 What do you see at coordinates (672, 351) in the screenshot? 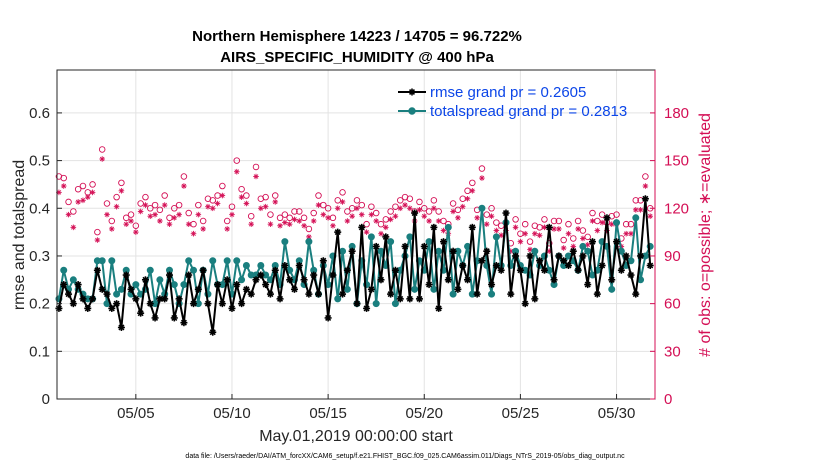
I see `y2-tick-label: 30` at bounding box center [672, 351].